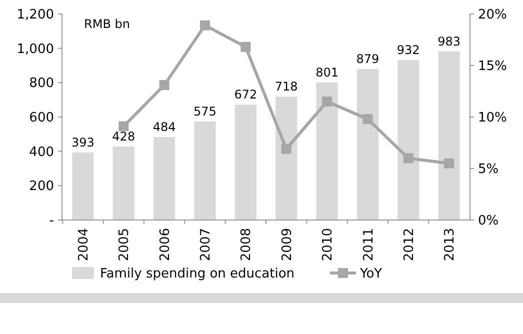 The height and width of the screenshot is (334, 523). What do you see at coordinates (84, 245) in the screenshot?
I see `x-tick-label: 2004` at bounding box center [84, 245].